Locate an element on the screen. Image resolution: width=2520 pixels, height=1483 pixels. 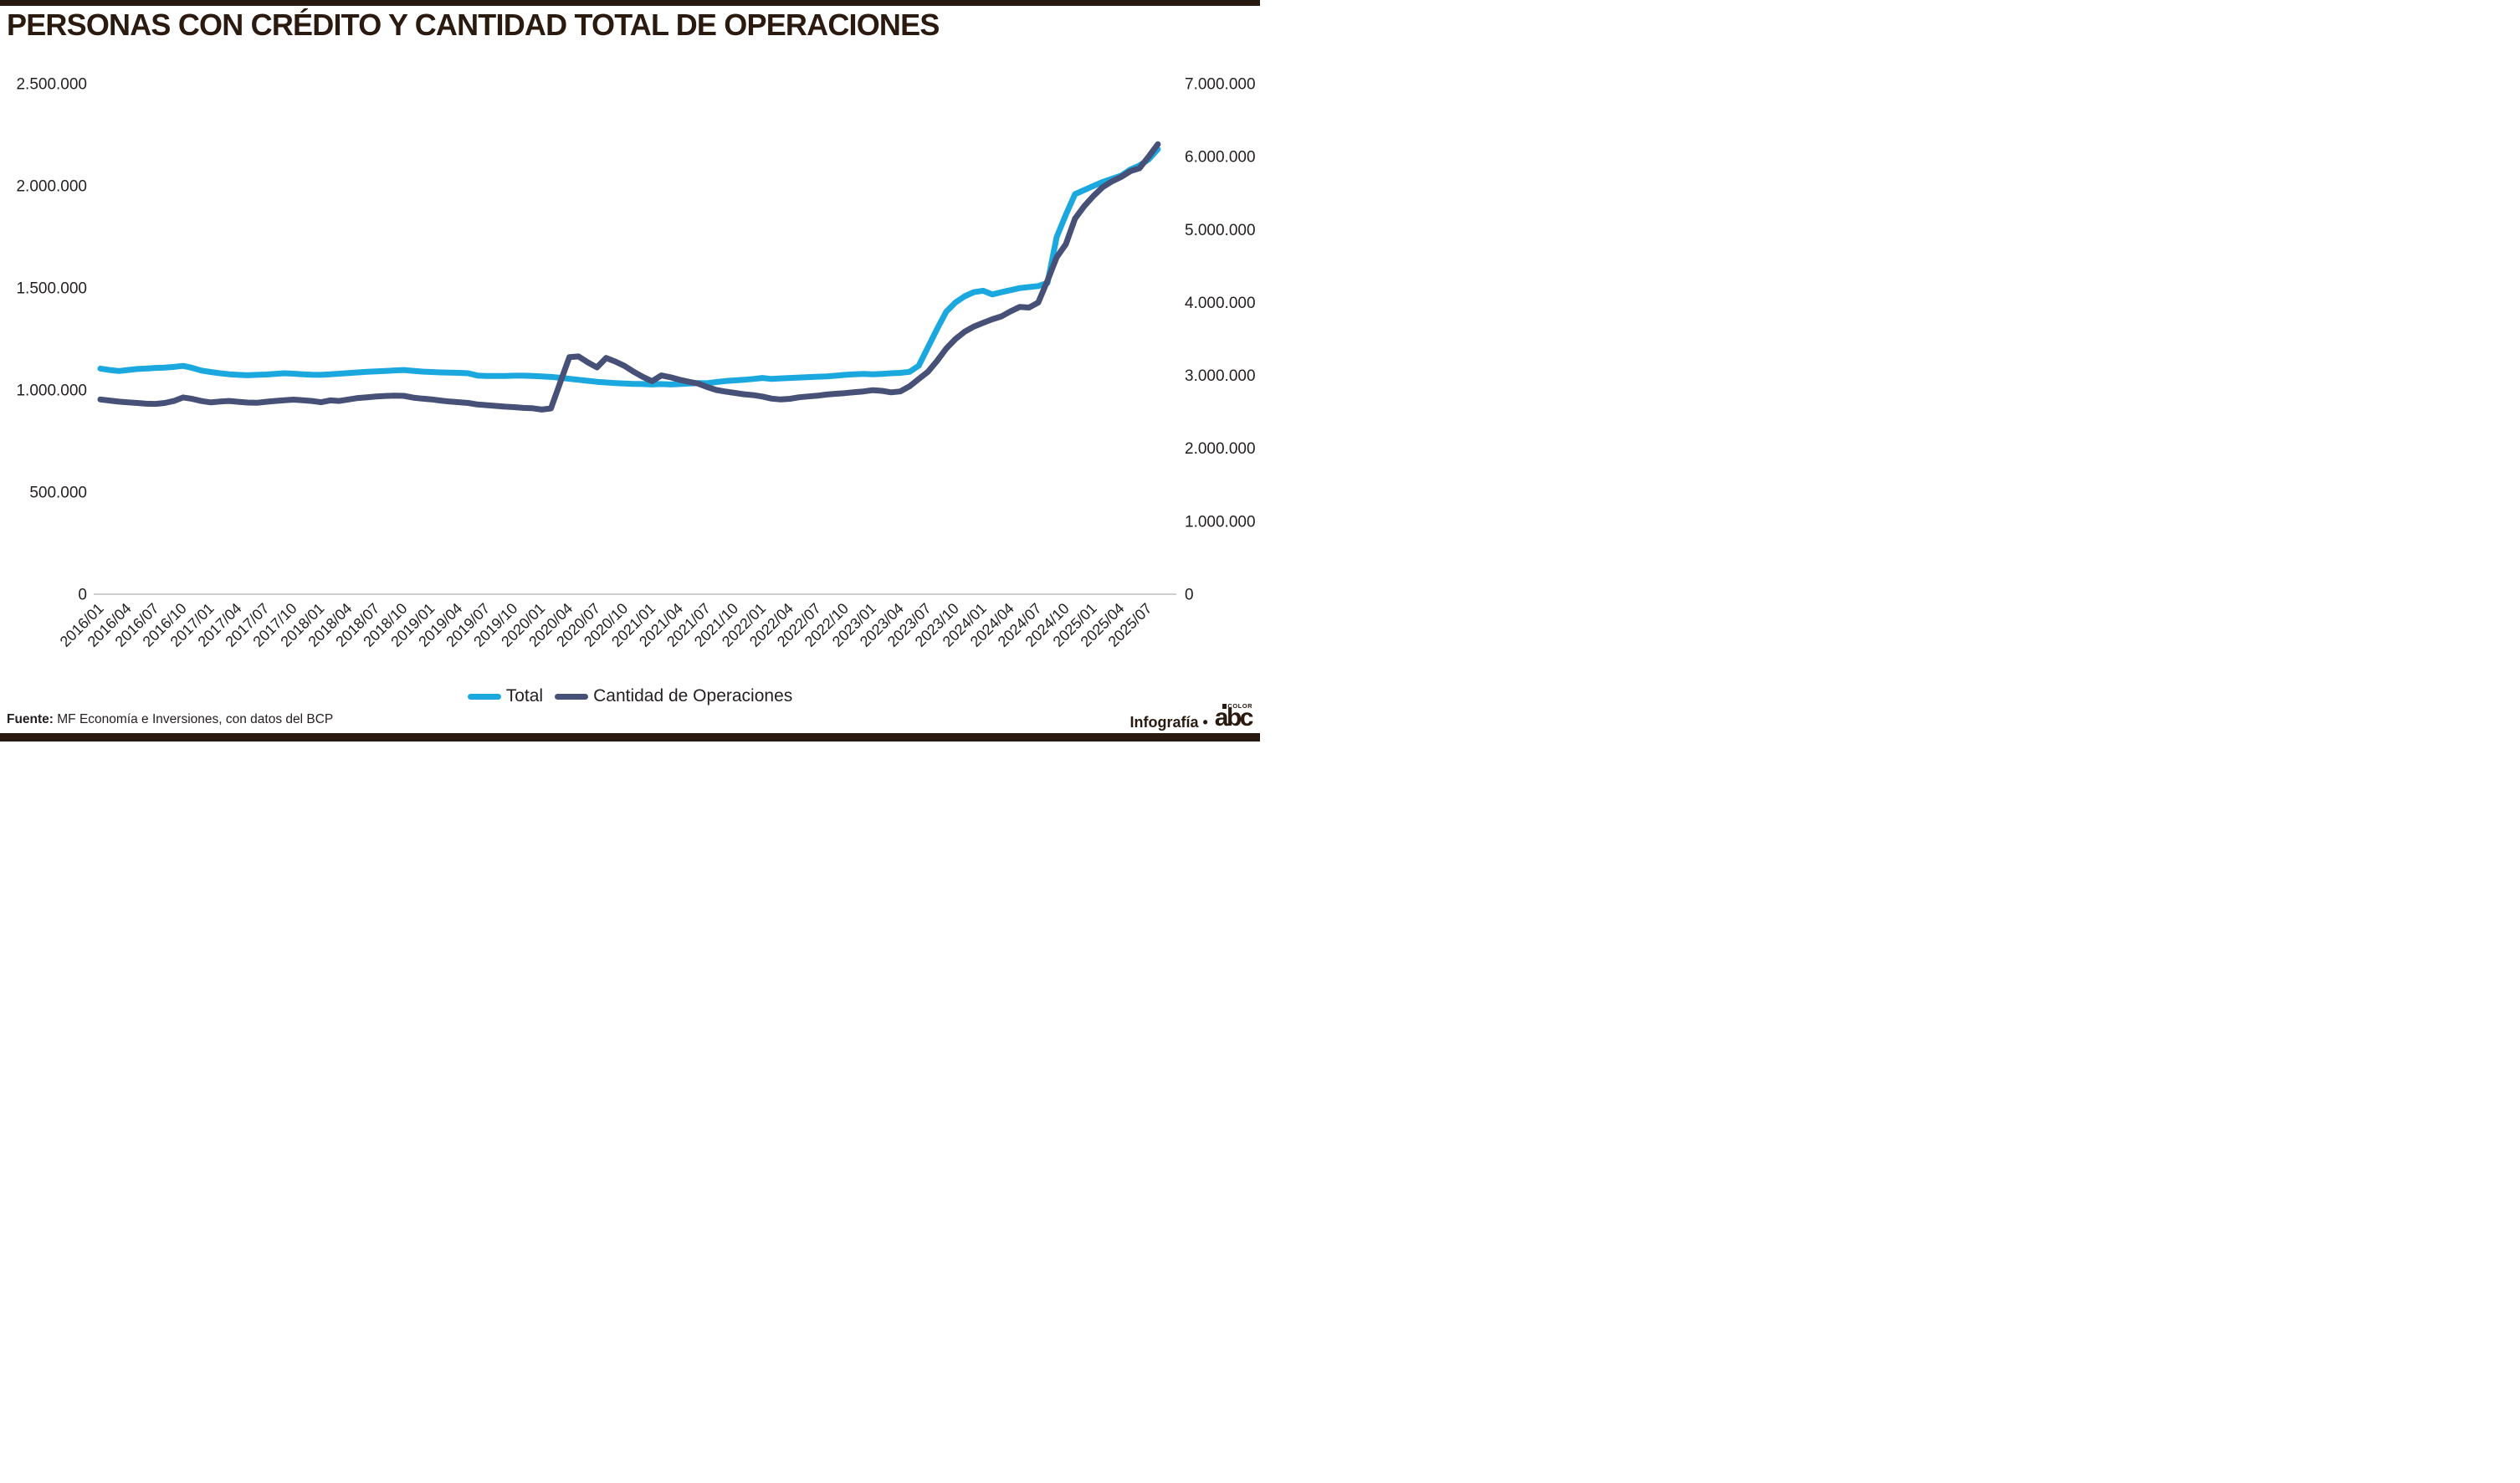
right-axis-tick-label: 6.000.000 is located at coordinates (1220, 158).